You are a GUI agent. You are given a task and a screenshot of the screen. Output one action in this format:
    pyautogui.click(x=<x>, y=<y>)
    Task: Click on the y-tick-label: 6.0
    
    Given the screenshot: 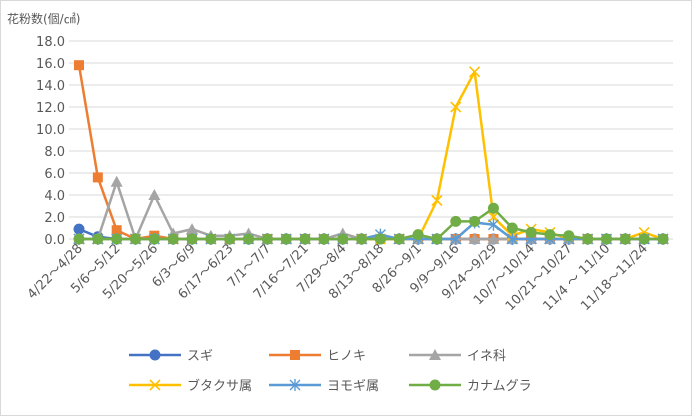 What is the action you would take?
    pyautogui.click(x=54, y=174)
    